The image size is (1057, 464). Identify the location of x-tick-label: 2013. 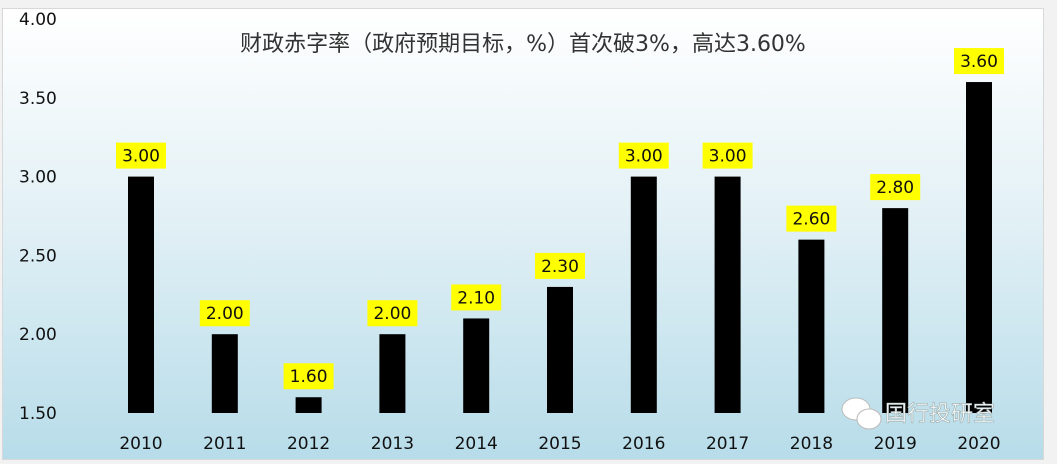
(392, 444).